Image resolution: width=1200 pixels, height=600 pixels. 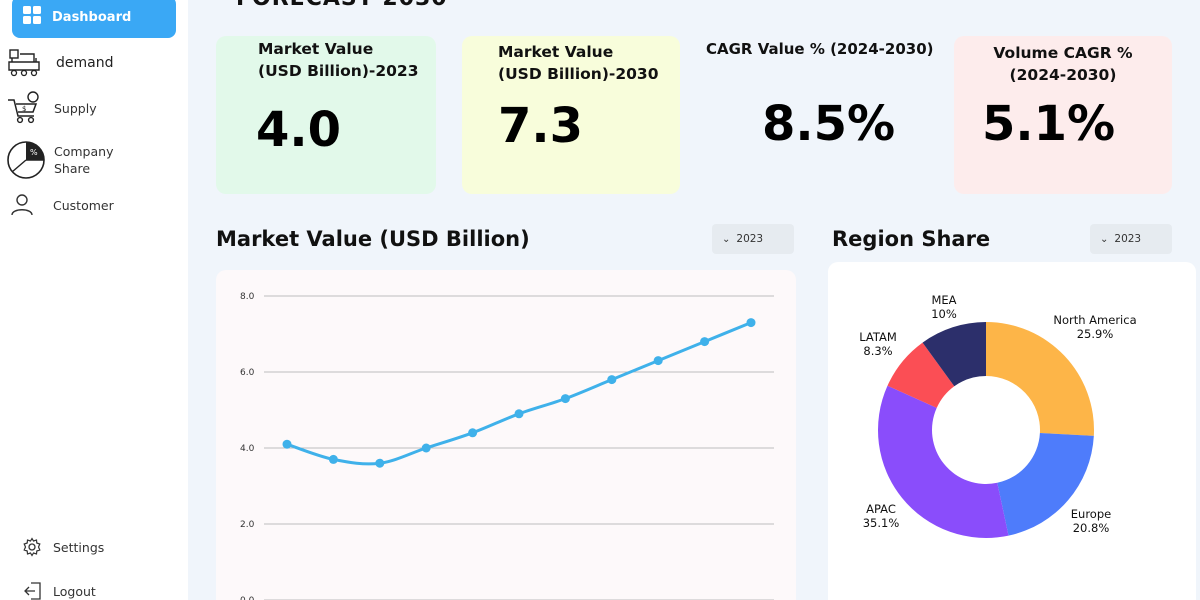 I want to click on kpi-title: CAGR Value % (2024-2030), so click(x=820, y=49).